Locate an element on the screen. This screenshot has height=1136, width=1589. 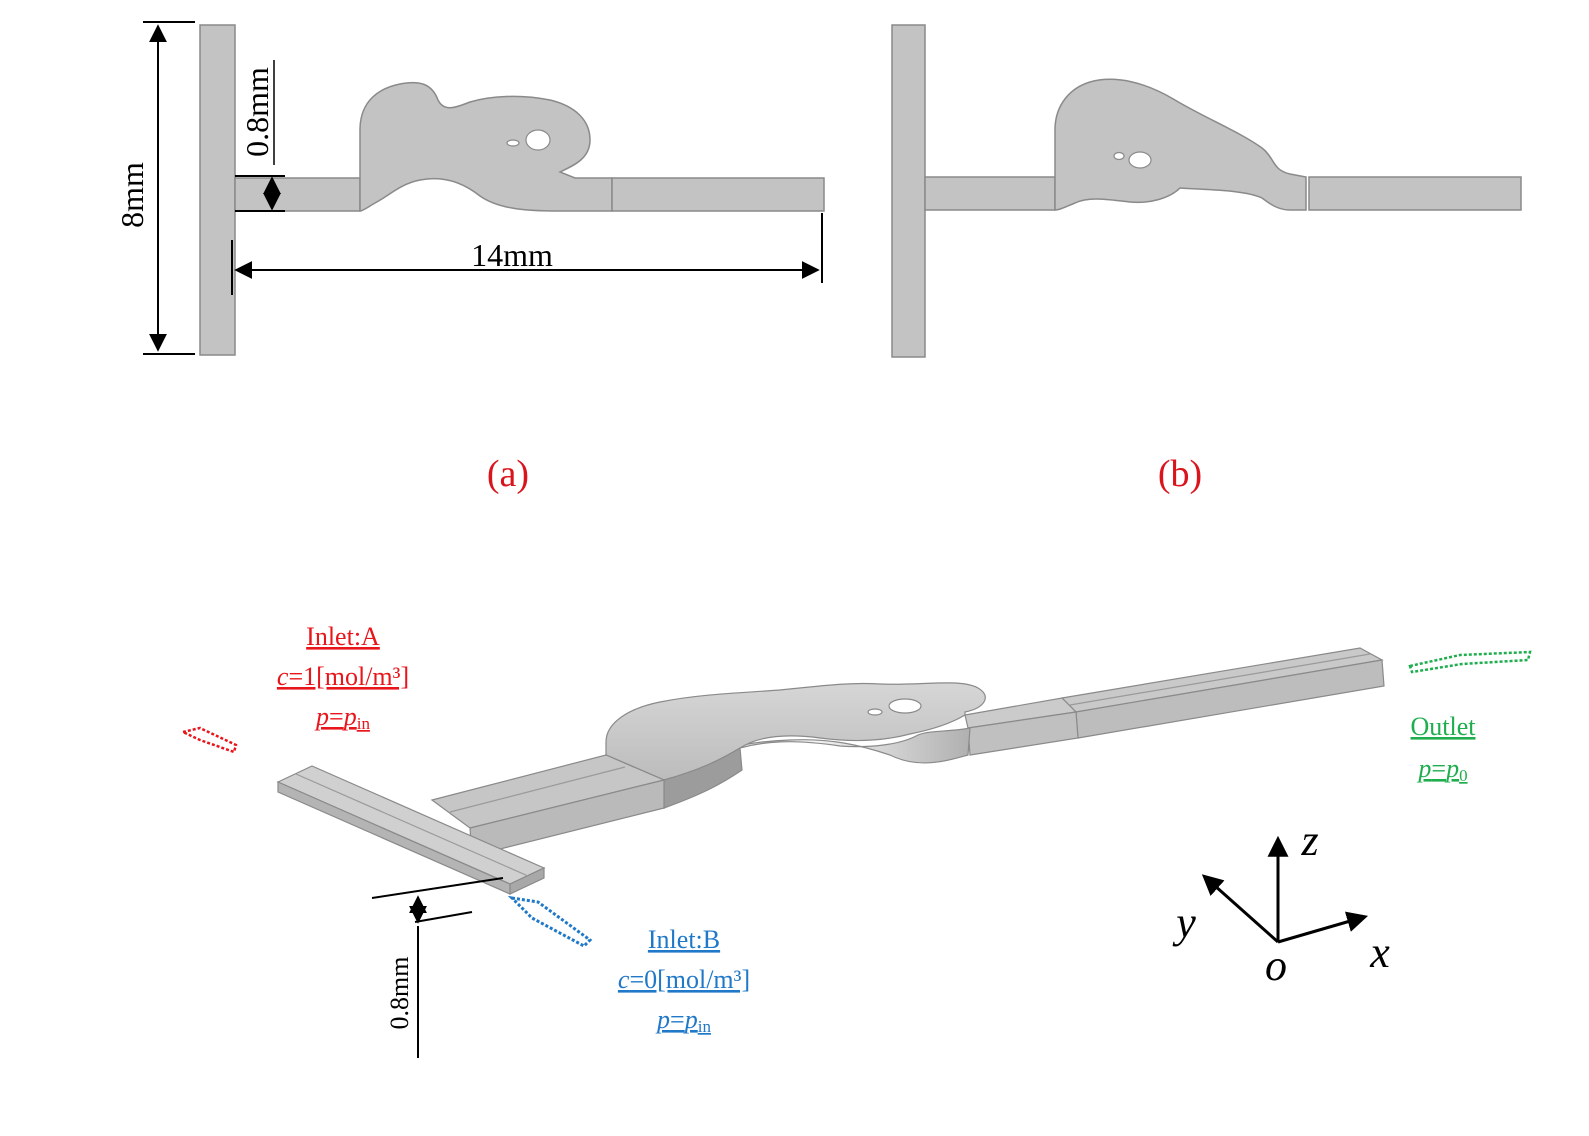
inlet-a-title: Inlet:A is located at coordinates (343, 636).